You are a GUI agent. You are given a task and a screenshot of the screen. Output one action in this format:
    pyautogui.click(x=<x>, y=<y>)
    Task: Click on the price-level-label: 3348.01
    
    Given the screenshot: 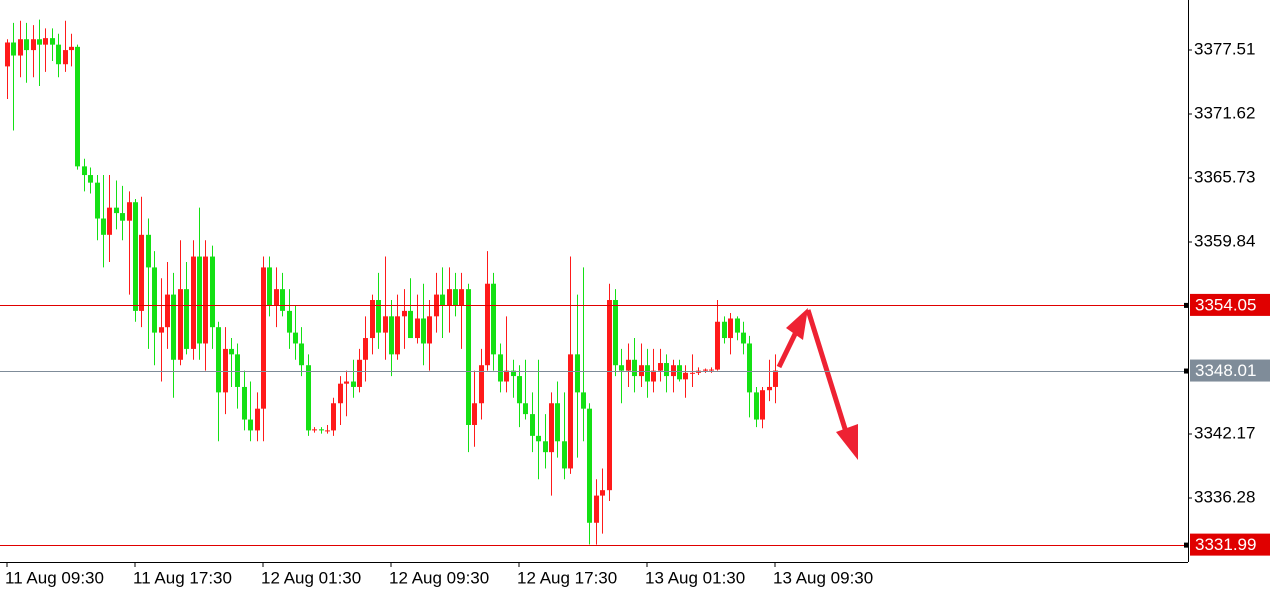 What is the action you would take?
    pyautogui.click(x=1225, y=370)
    